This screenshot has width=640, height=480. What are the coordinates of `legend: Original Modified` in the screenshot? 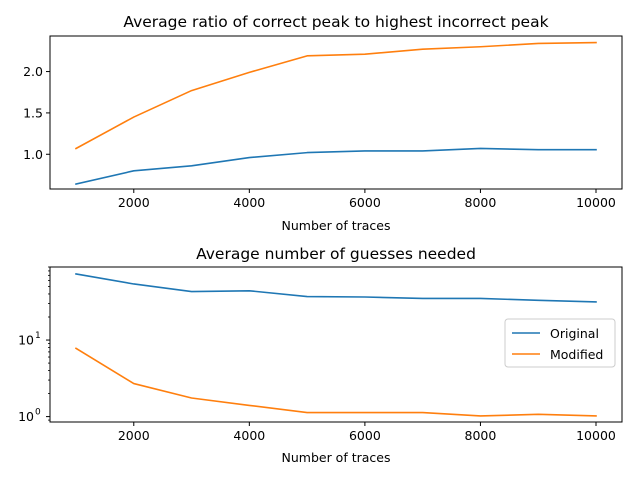 It's located at (560, 343).